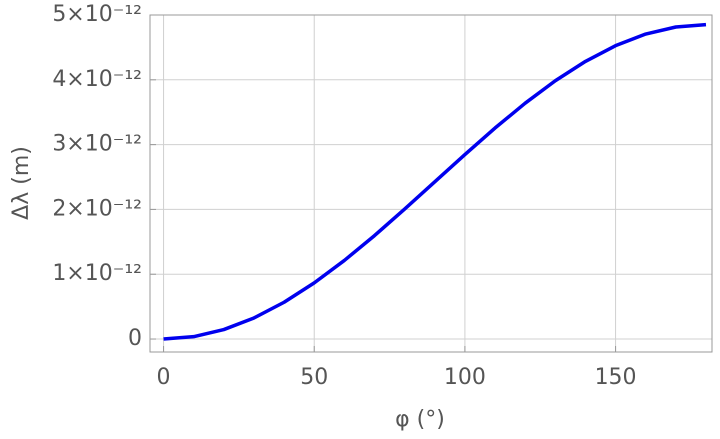  Describe the element at coordinates (164, 377) in the screenshot. I see `x-tick-label: 0` at that location.